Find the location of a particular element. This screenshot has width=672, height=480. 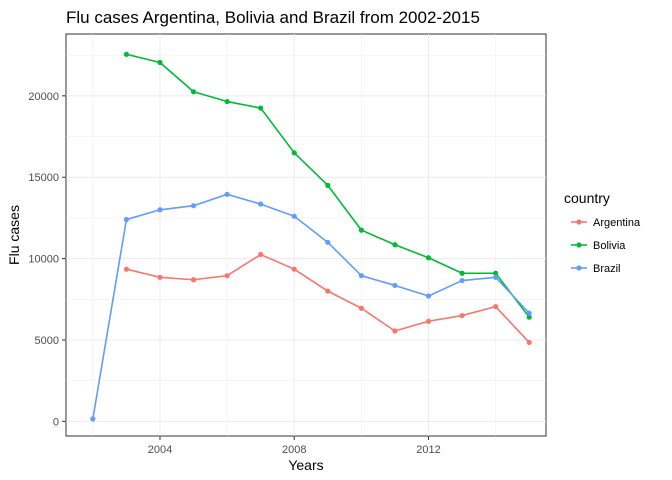

point-bolivia-2006 is located at coordinates (227, 101).